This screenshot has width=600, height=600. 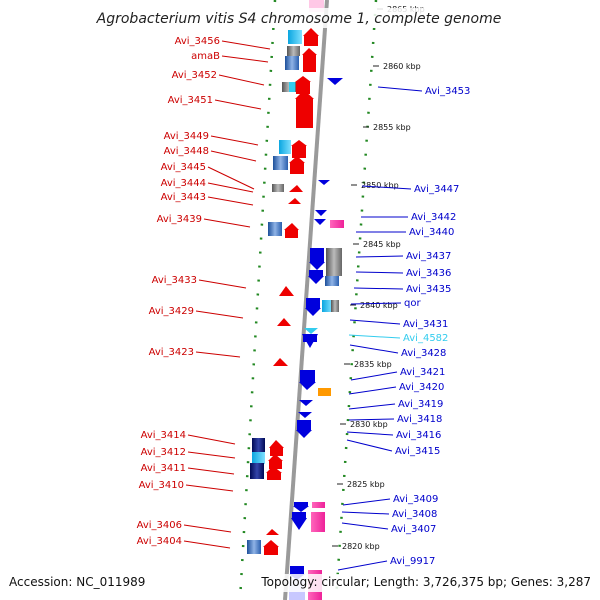 What do you see at coordinates (433, 217) in the screenshot?
I see `gene-label: Avi_3442` at bounding box center [433, 217].